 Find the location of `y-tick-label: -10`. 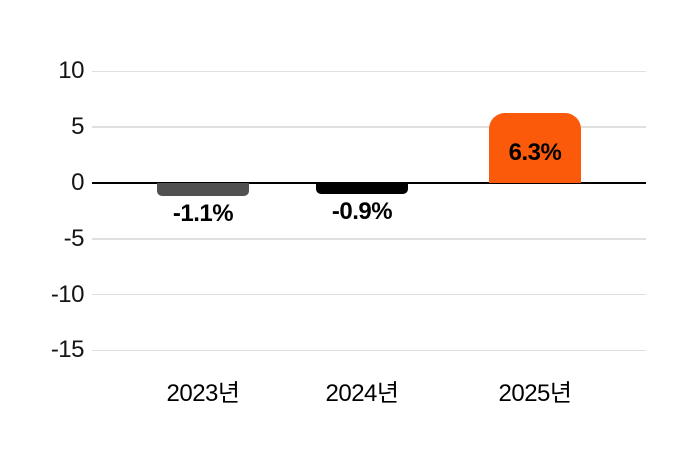

y-tick-label: -10 is located at coordinates (67, 294).